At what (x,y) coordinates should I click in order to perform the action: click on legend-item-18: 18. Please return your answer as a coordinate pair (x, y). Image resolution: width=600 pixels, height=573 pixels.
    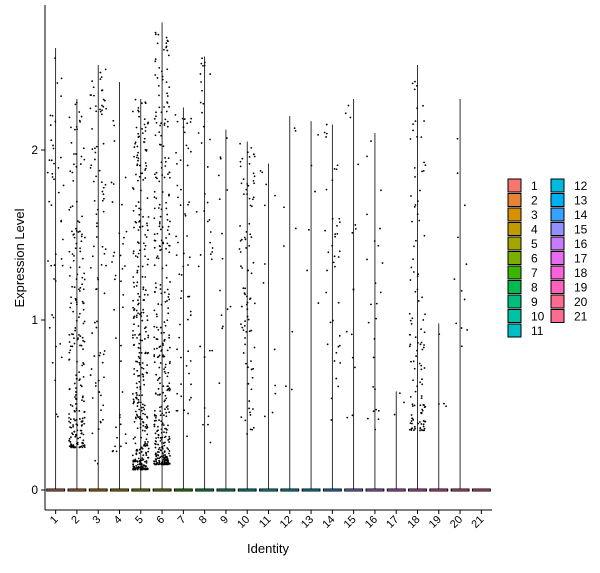
    Looking at the image, I should click on (569, 272).